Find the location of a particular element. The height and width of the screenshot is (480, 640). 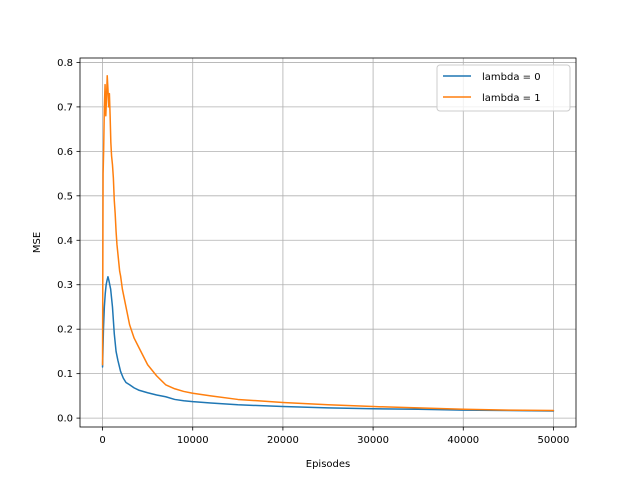

y-tick-label: 0.7 is located at coordinates (65, 107).